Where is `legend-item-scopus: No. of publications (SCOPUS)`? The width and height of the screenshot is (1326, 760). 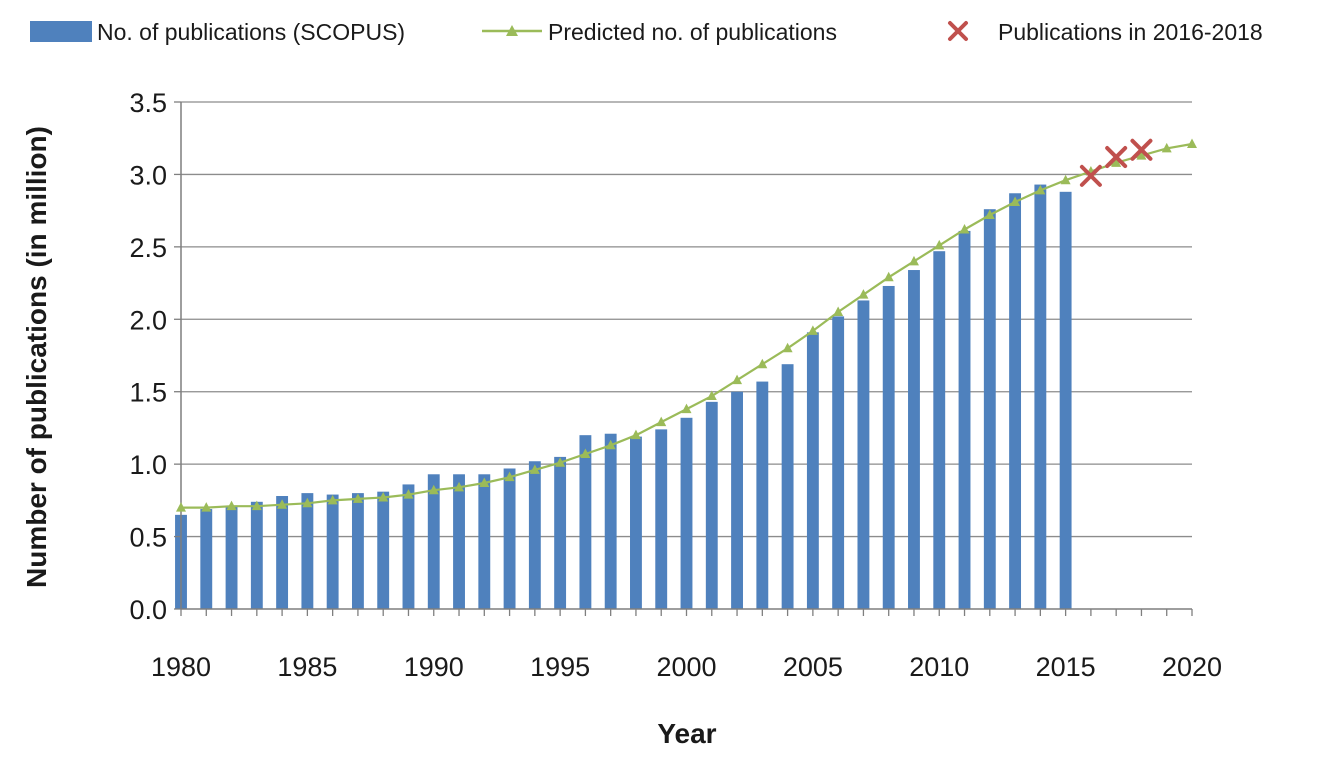
legend-item-scopus: No. of publications (SCOPUS) is located at coordinates (217, 32).